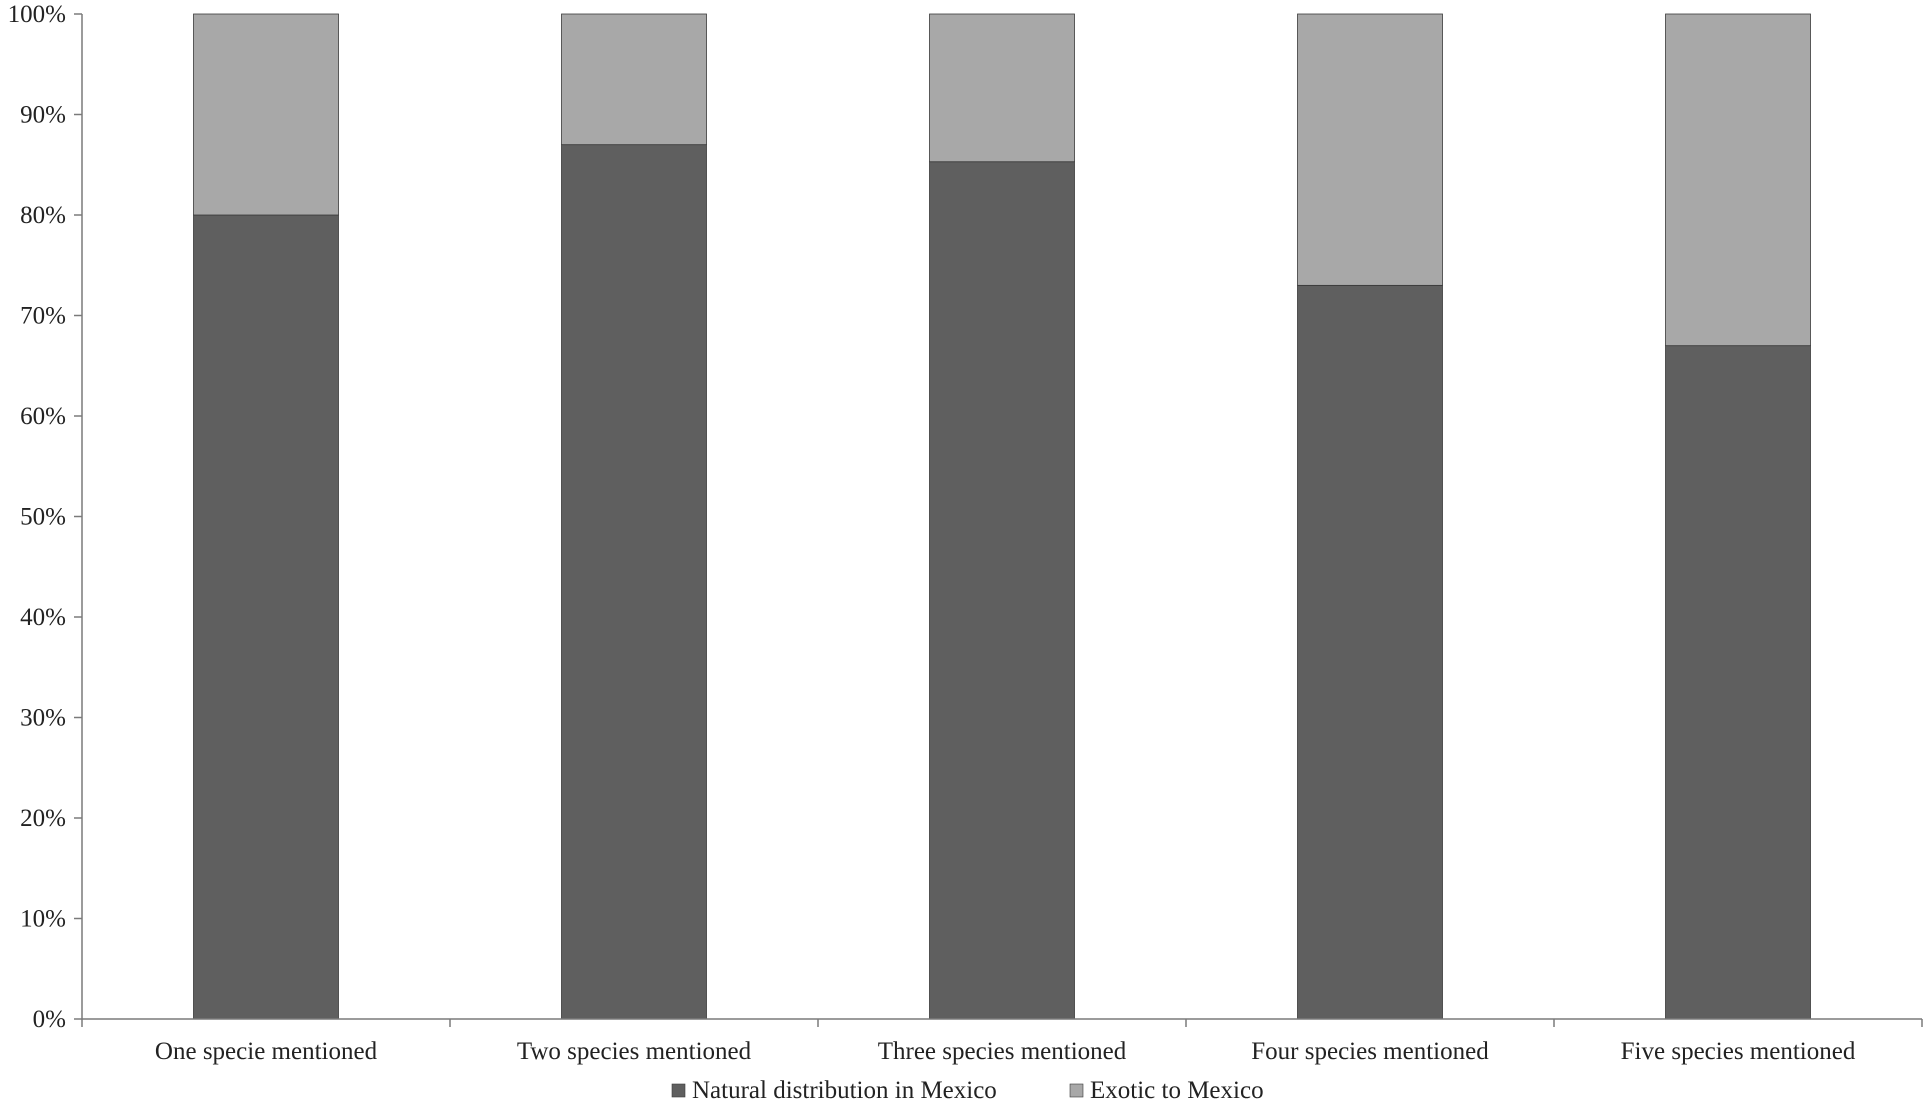 This screenshot has height=1111, width=1925. I want to click on y-tick-label: 90%, so click(43, 115).